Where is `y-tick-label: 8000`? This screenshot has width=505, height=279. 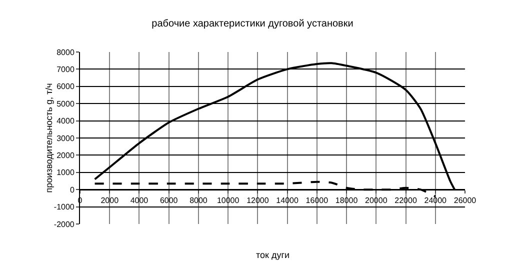 y-tick-label: 8000 is located at coordinates (65, 52).